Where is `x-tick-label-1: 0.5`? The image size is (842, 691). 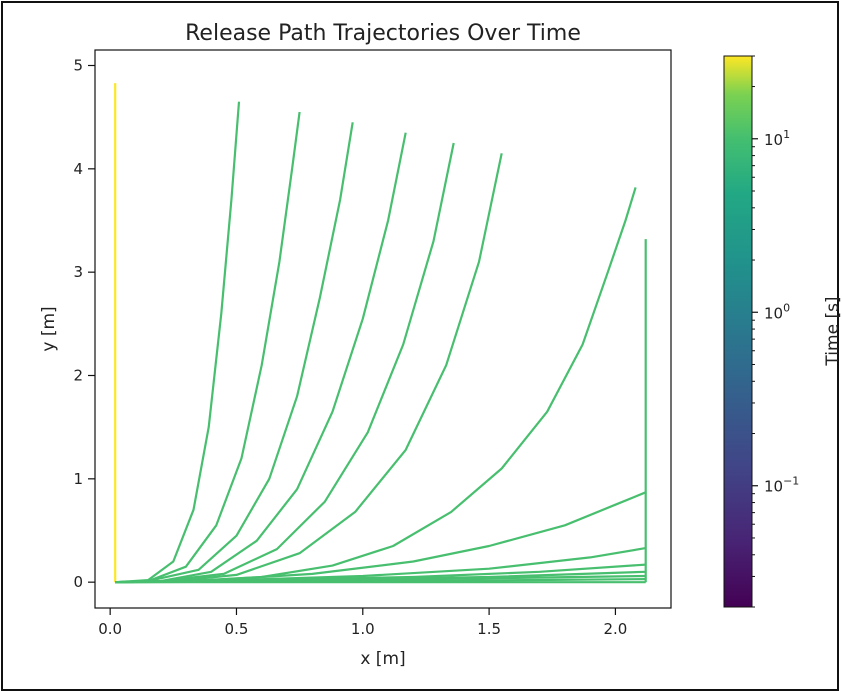
x-tick-label-1: 0.5 is located at coordinates (237, 629).